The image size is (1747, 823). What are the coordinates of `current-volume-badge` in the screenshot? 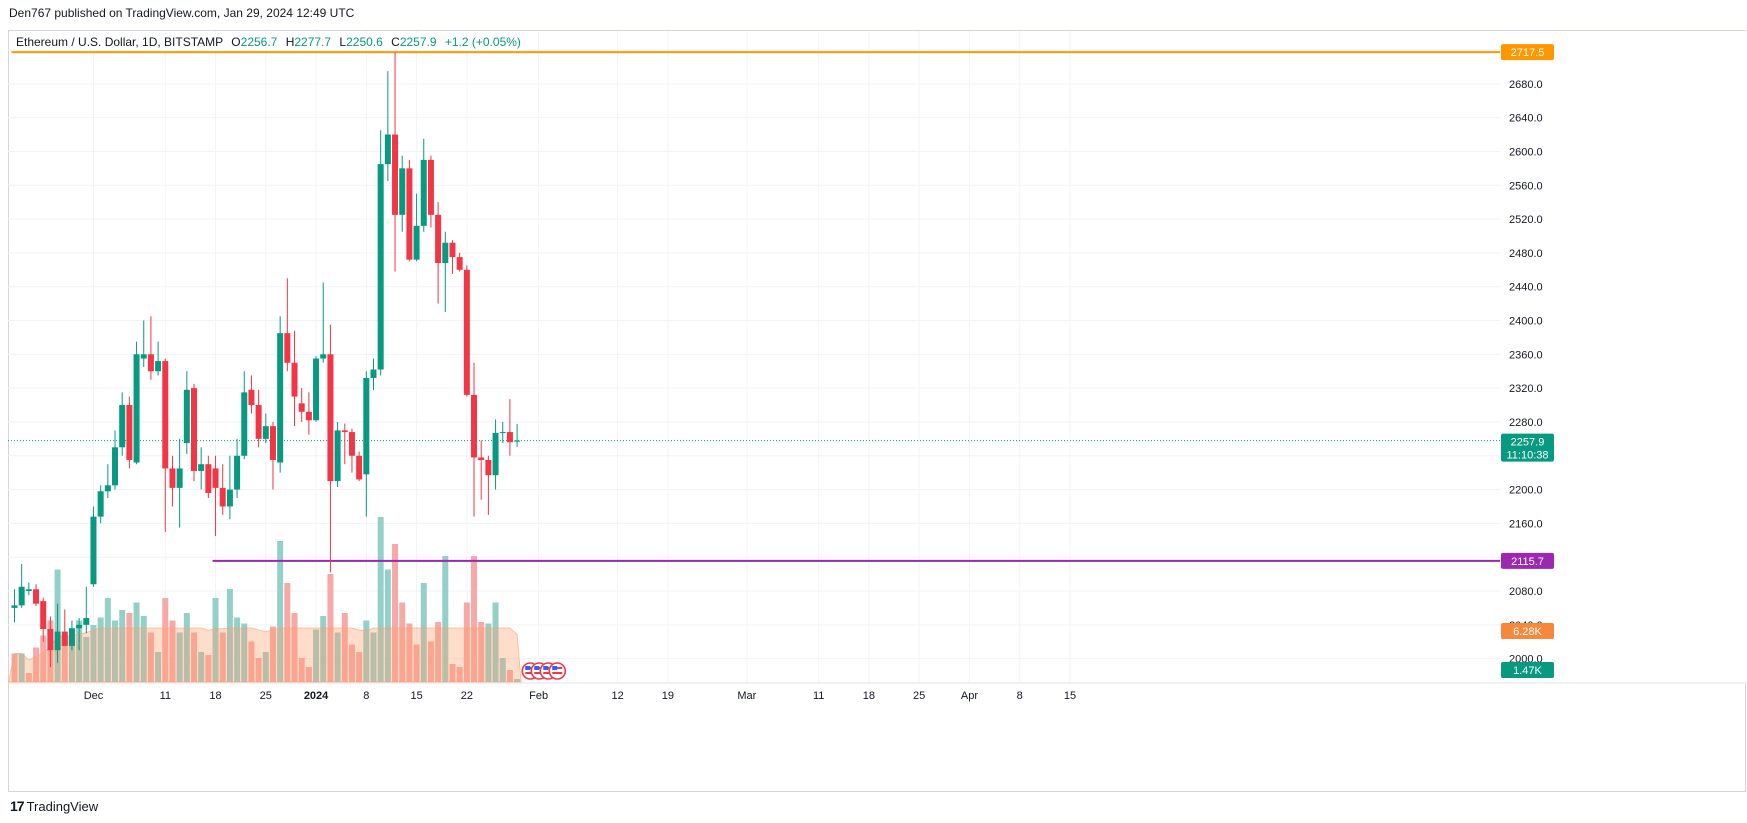 It's located at (1527, 670).